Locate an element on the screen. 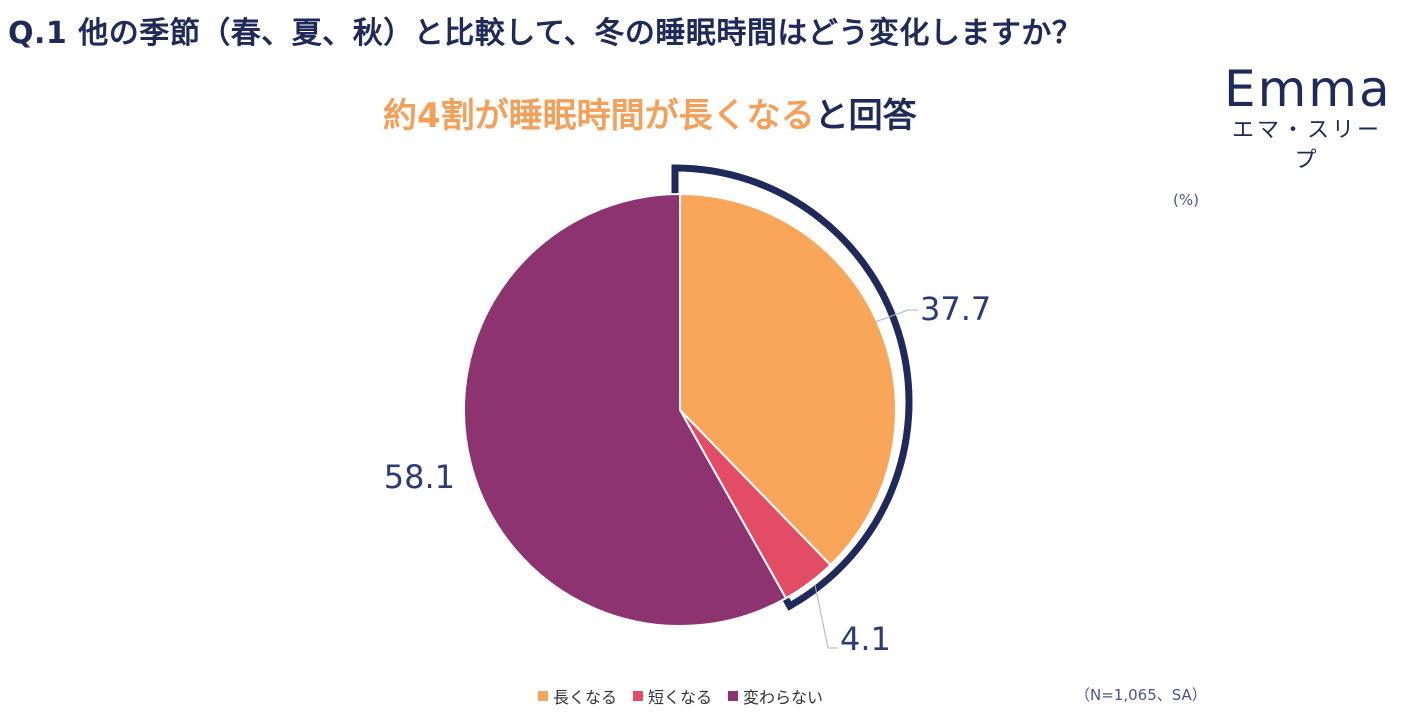  data-label-shorter: 4.1 is located at coordinates (865, 639).